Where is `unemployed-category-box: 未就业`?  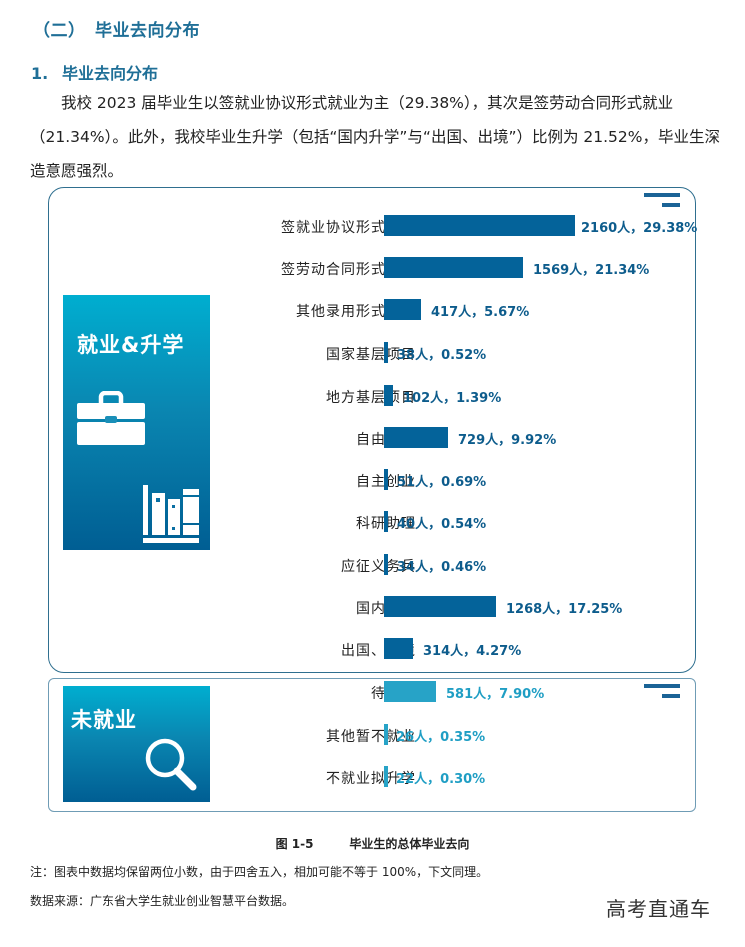 unemployed-category-box: 未就业 is located at coordinates (136, 744).